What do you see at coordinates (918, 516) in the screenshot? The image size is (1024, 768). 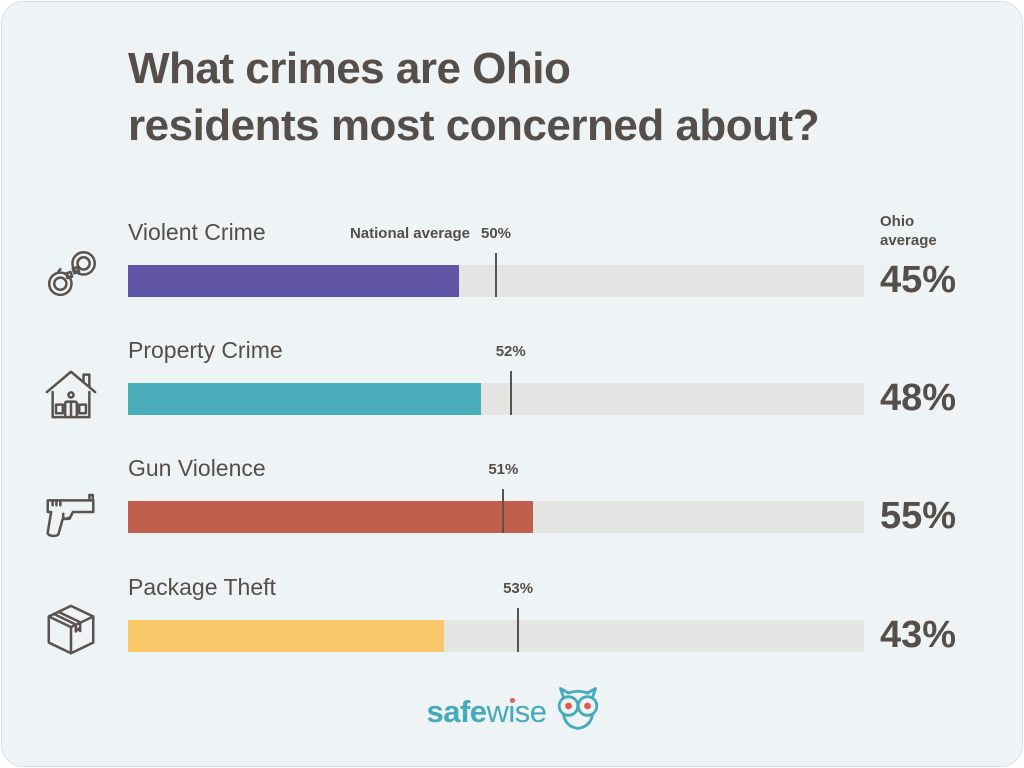 I see `ohio-average-value: 55%` at bounding box center [918, 516].